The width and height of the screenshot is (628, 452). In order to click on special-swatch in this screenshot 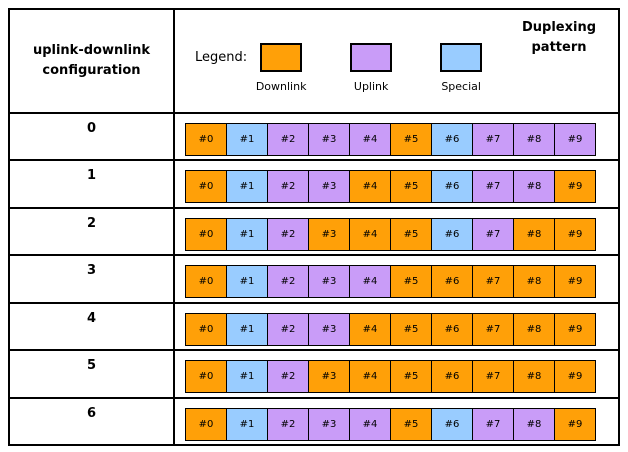, I will do `click(461, 57)`.